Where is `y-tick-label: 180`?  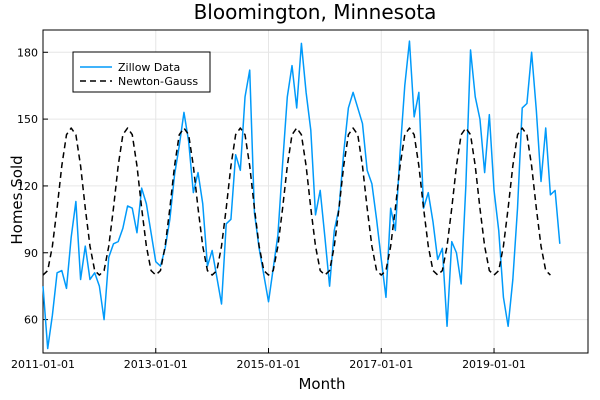
y-tick-label: 180 is located at coordinates (27, 52).